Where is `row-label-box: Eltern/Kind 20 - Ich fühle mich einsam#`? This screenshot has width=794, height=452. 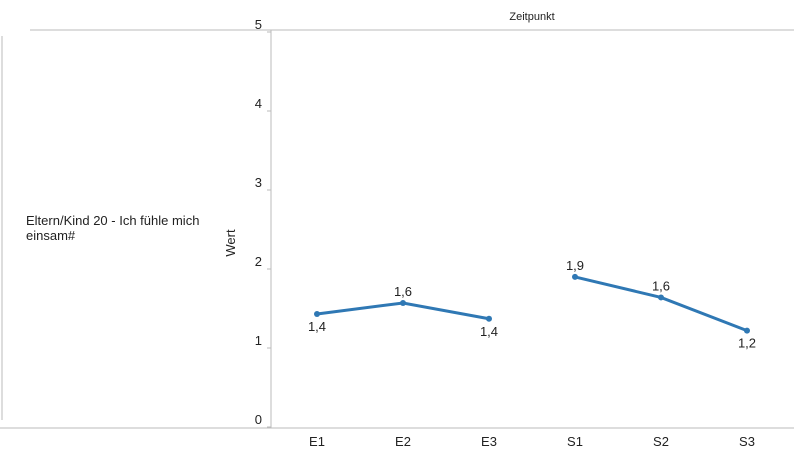
row-label-box: Eltern/Kind 20 - Ich fühle mich einsam# is located at coordinates (116, 228).